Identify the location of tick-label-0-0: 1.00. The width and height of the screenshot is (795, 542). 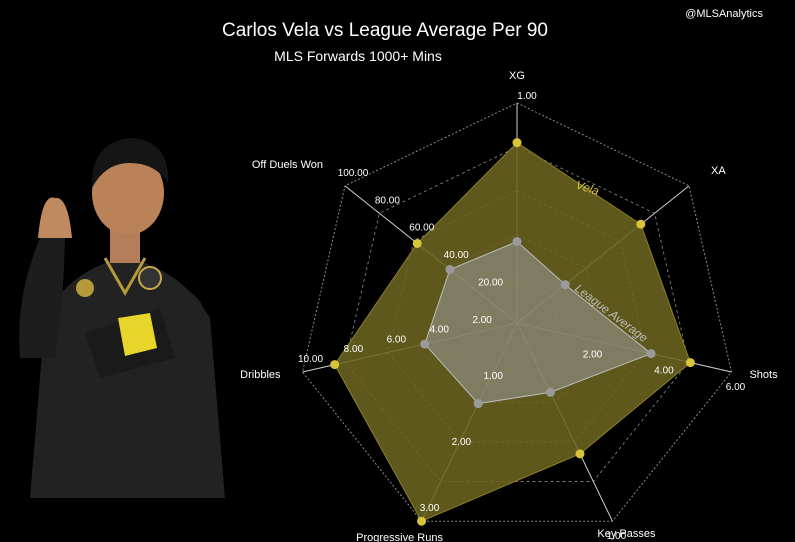
(527, 96).